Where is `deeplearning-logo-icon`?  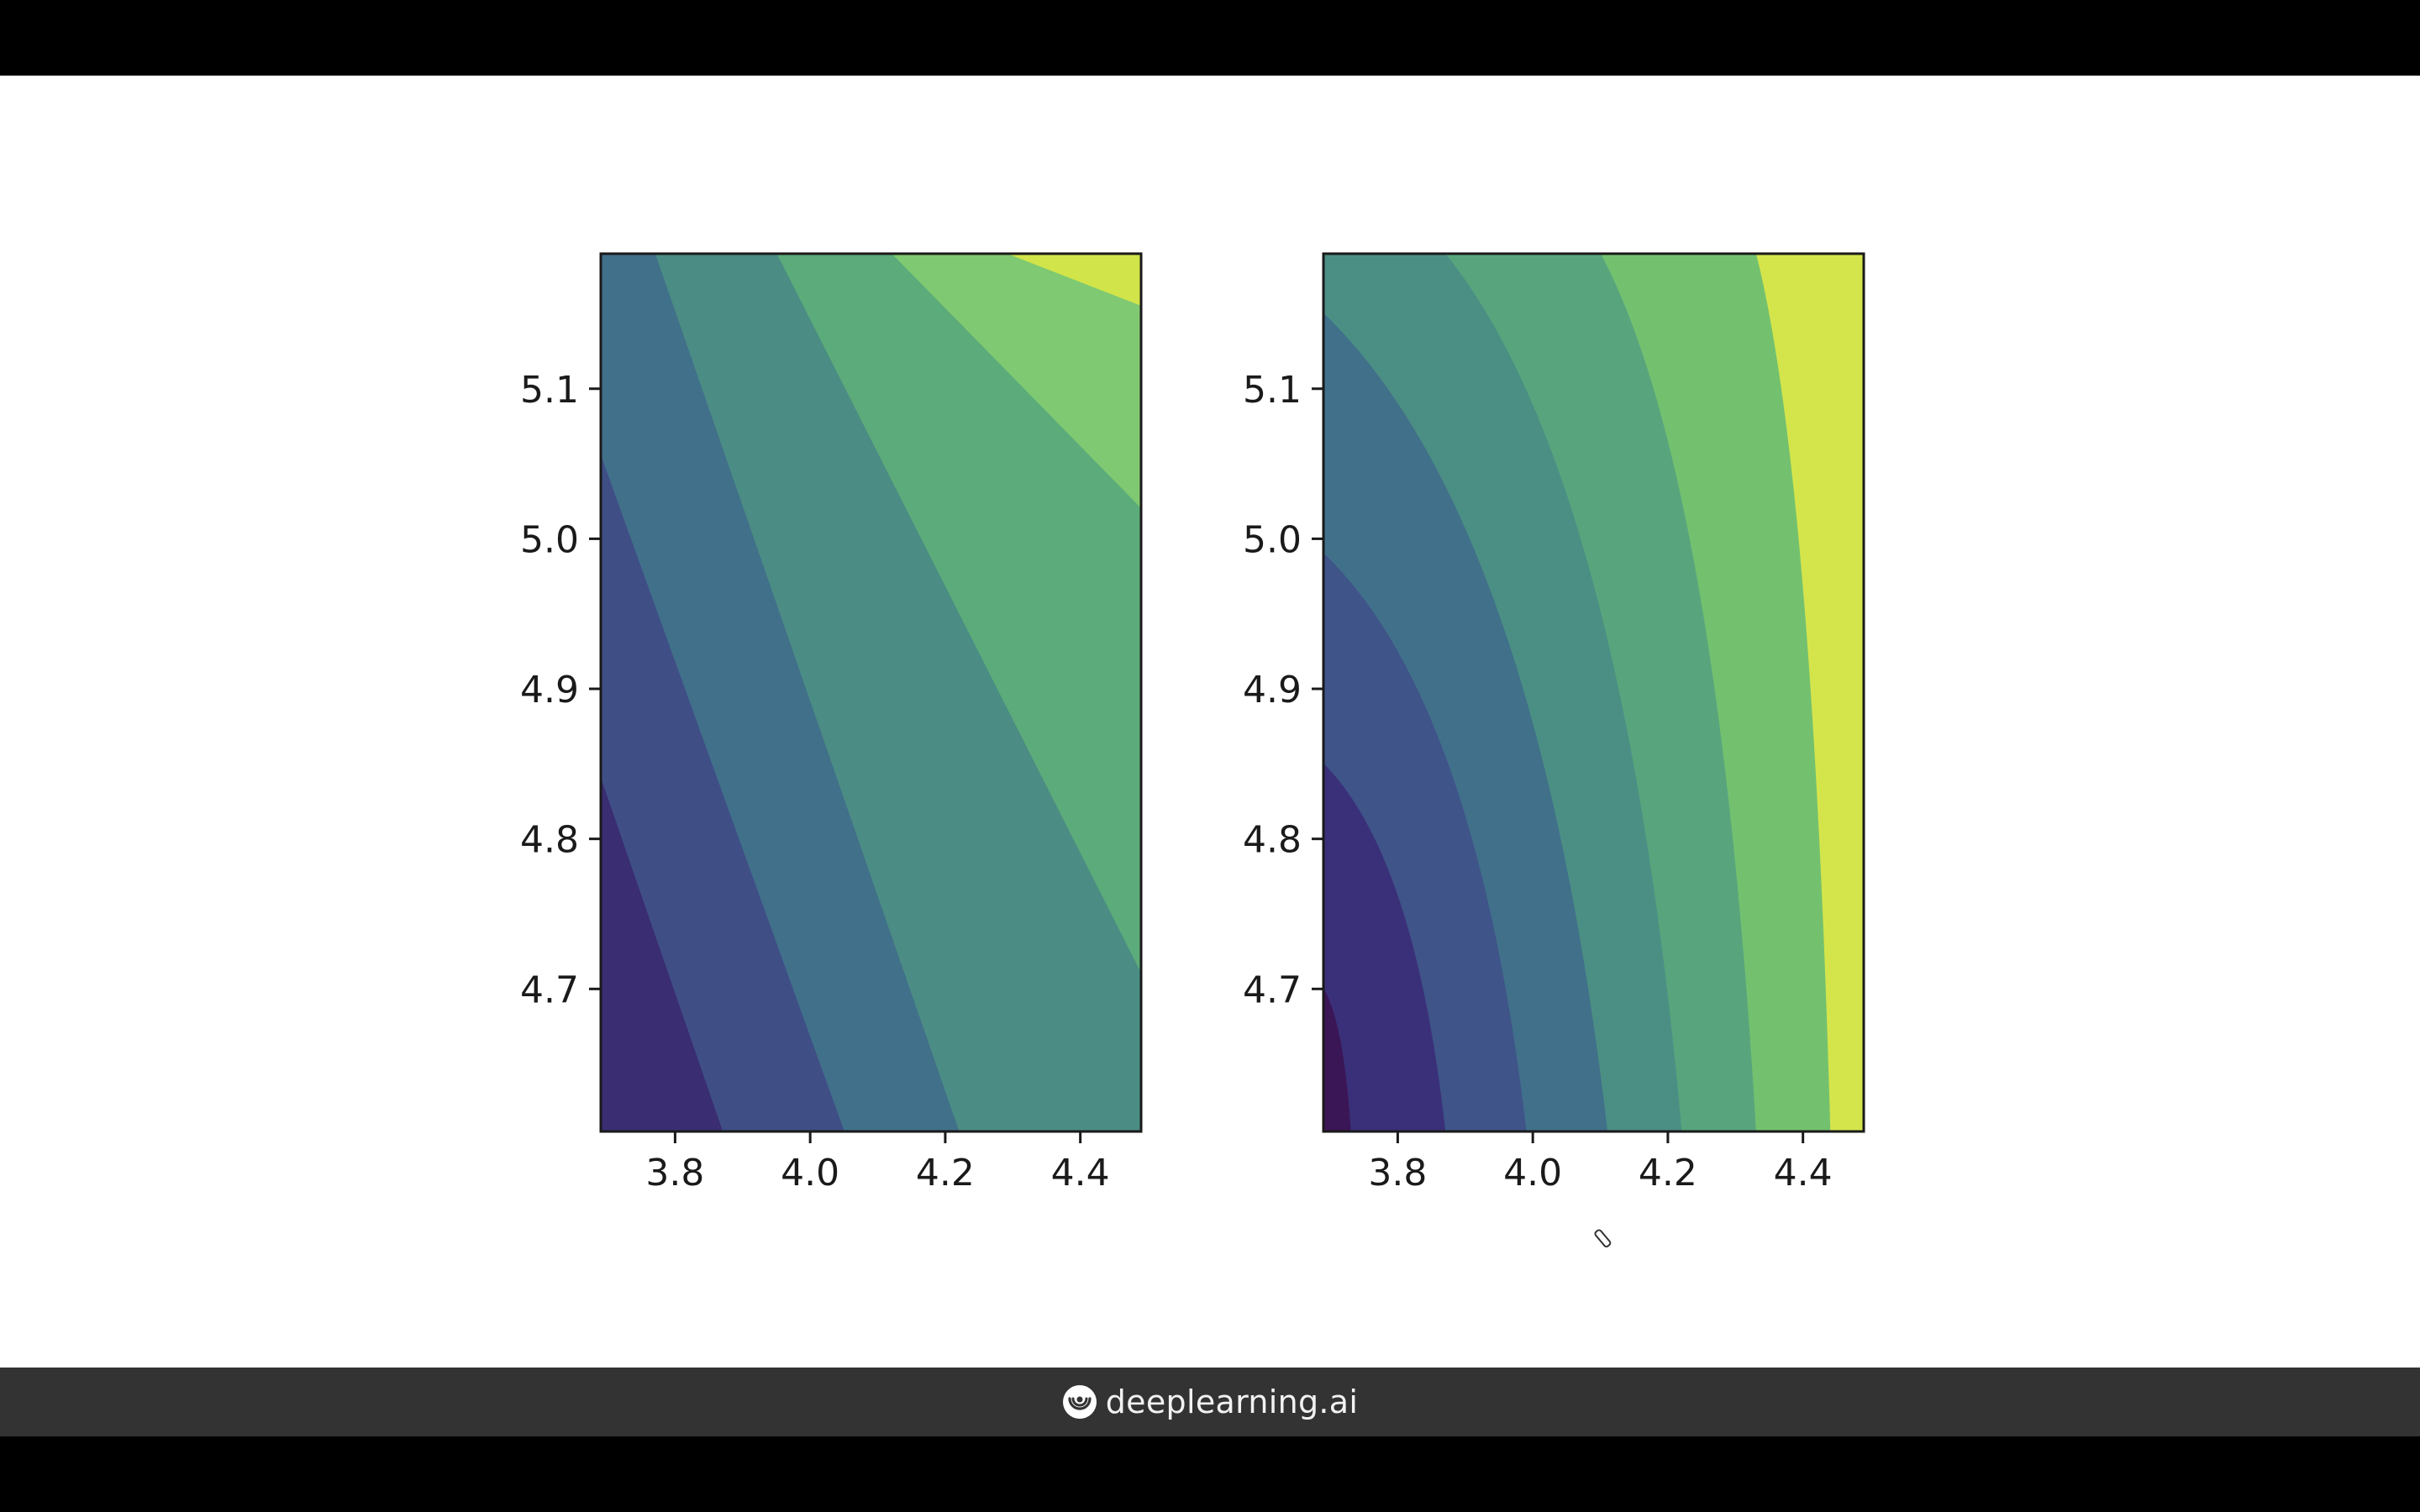 deeplearning-logo-icon is located at coordinates (1079, 1402).